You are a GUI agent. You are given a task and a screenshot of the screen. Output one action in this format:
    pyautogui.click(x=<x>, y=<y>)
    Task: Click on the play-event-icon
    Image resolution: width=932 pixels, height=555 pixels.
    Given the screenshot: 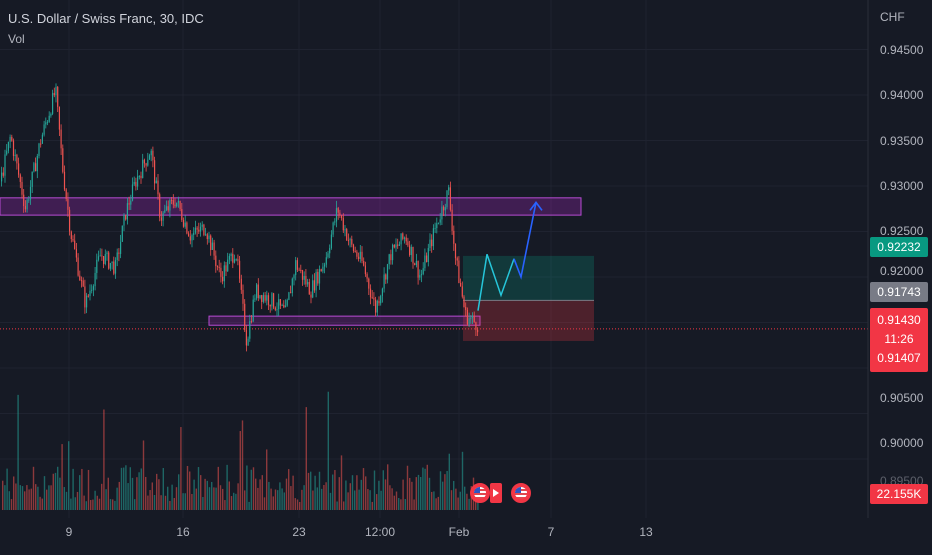 What is the action you would take?
    pyautogui.click(x=496, y=493)
    